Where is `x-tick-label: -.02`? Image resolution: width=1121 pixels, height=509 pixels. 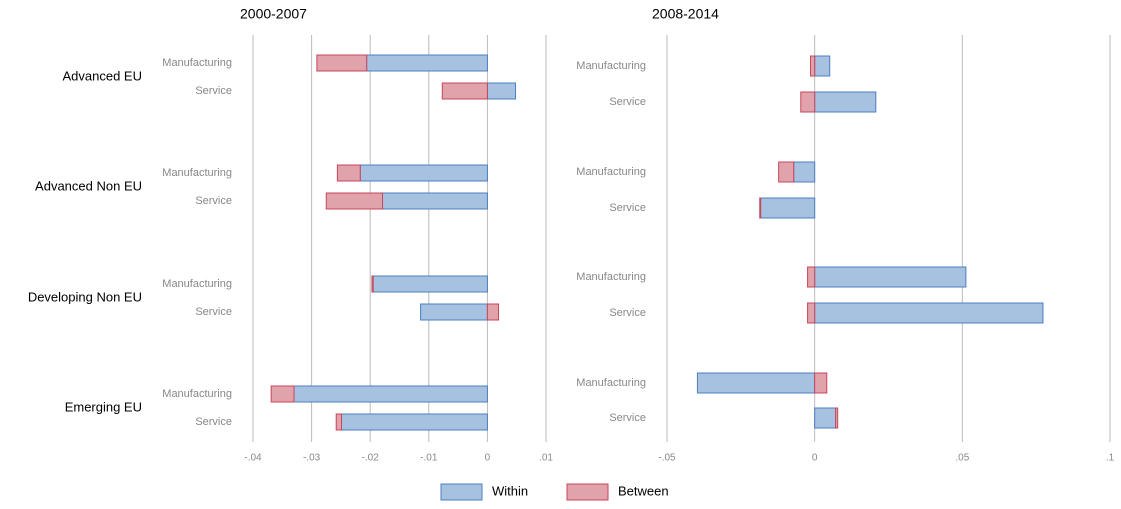 x-tick-label: -.02 is located at coordinates (371, 458).